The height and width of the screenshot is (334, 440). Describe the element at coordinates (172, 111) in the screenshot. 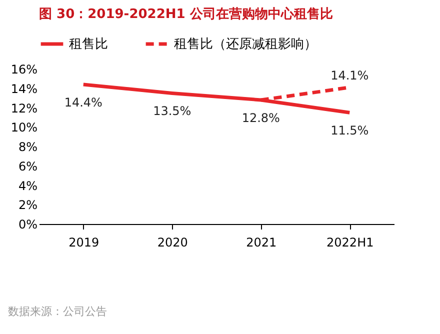

I see `data-label: 13.5%` at that location.